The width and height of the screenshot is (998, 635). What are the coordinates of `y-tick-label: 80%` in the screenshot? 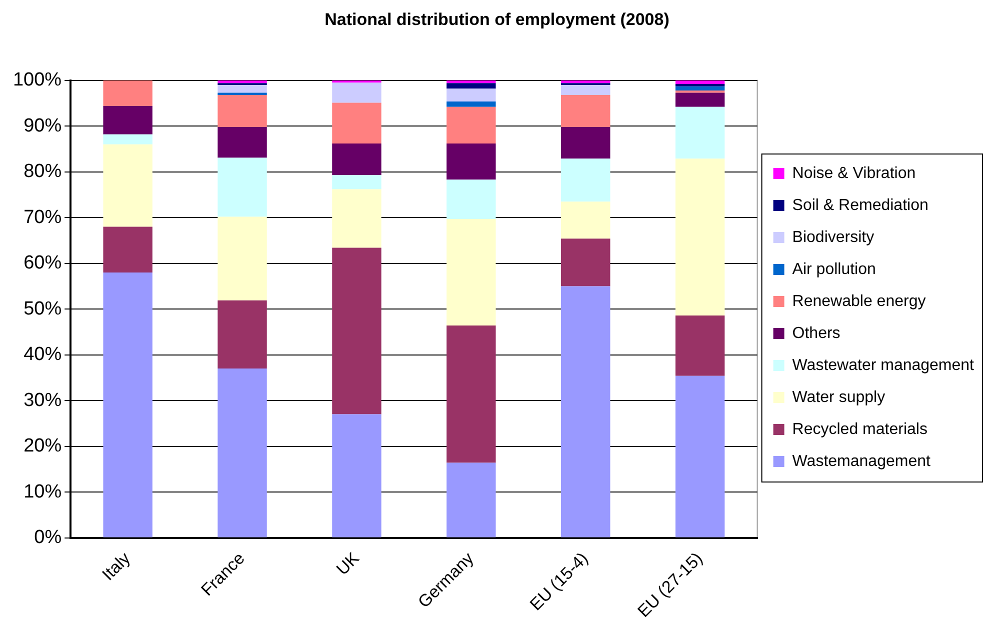 It's located at (43, 171).